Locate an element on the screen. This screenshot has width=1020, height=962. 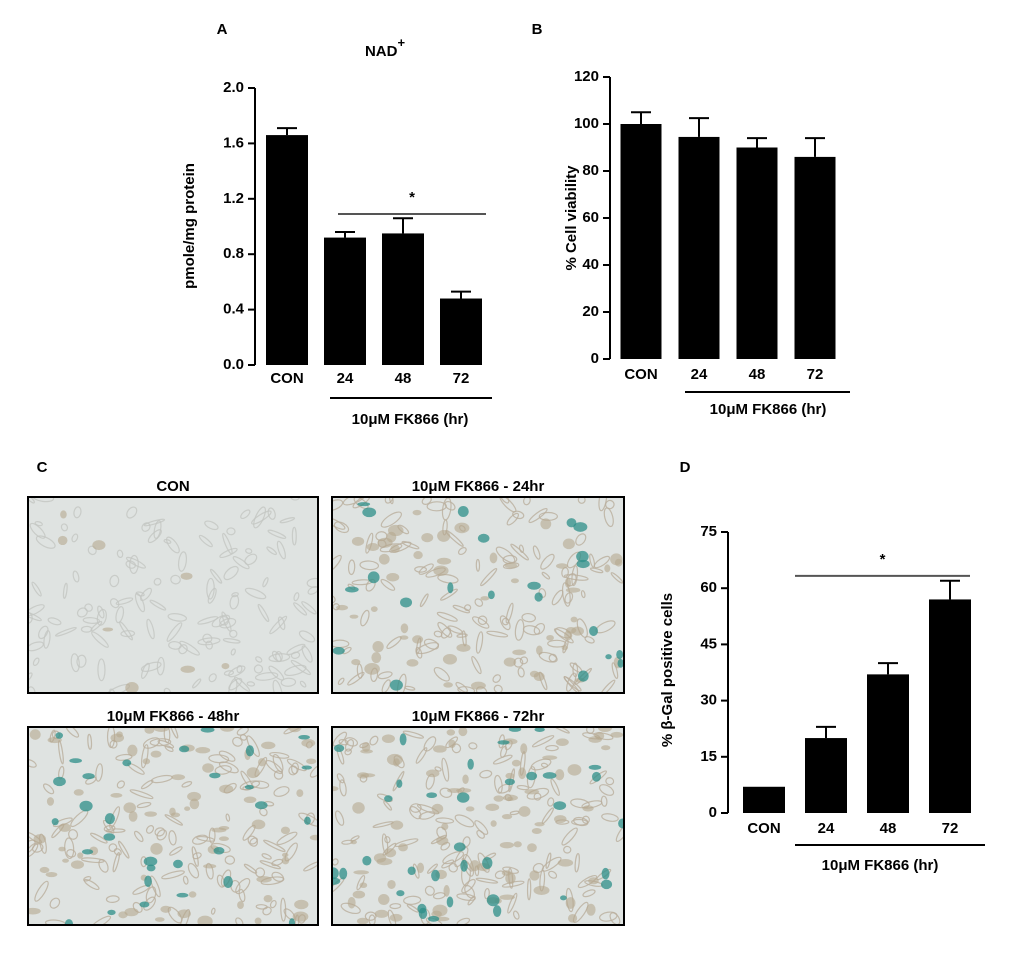
x-tick-label: CON is located at coordinates (763, 828).